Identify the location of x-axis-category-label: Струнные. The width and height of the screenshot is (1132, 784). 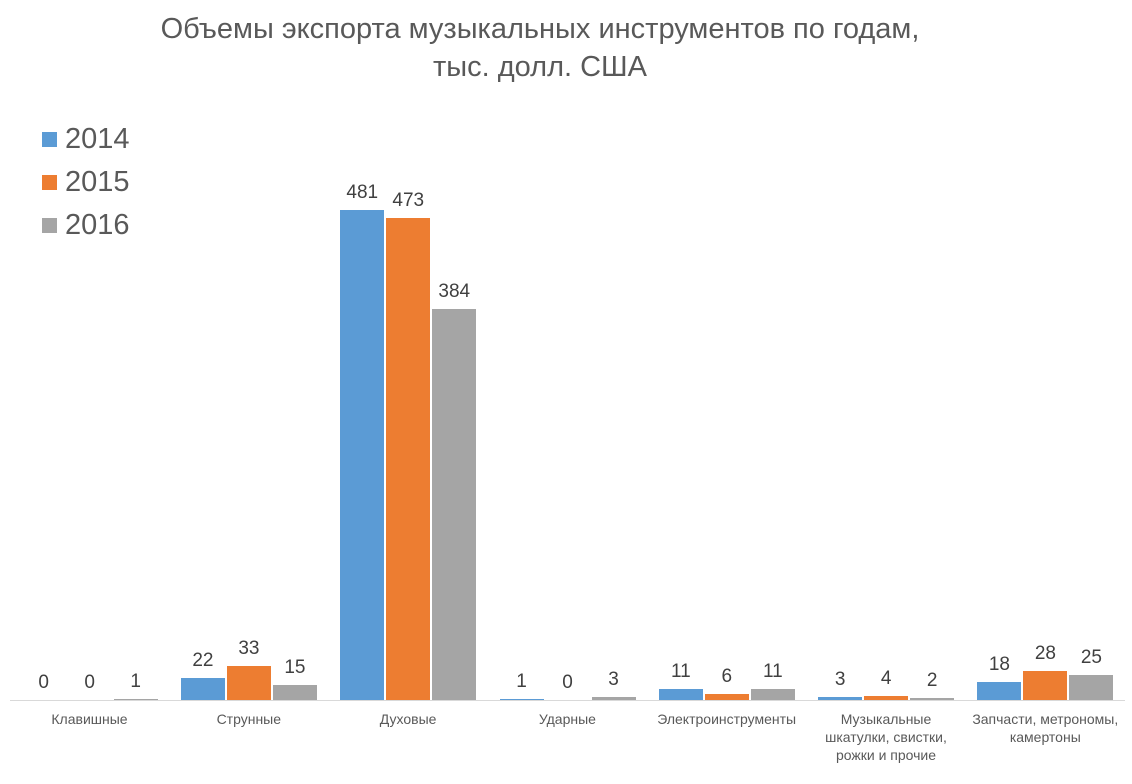
(249, 719).